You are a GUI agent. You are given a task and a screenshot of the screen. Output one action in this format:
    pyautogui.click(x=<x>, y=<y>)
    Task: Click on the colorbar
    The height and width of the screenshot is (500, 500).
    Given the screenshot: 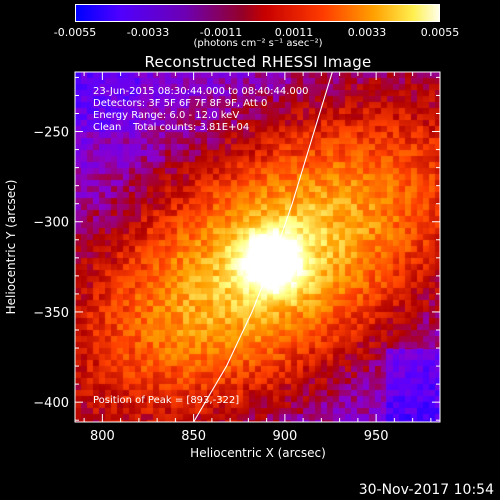 What is the action you would take?
    pyautogui.click(x=257, y=13)
    